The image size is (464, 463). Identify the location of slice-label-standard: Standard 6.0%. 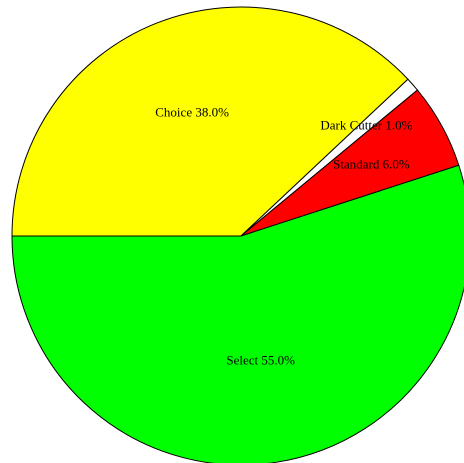
(371, 163).